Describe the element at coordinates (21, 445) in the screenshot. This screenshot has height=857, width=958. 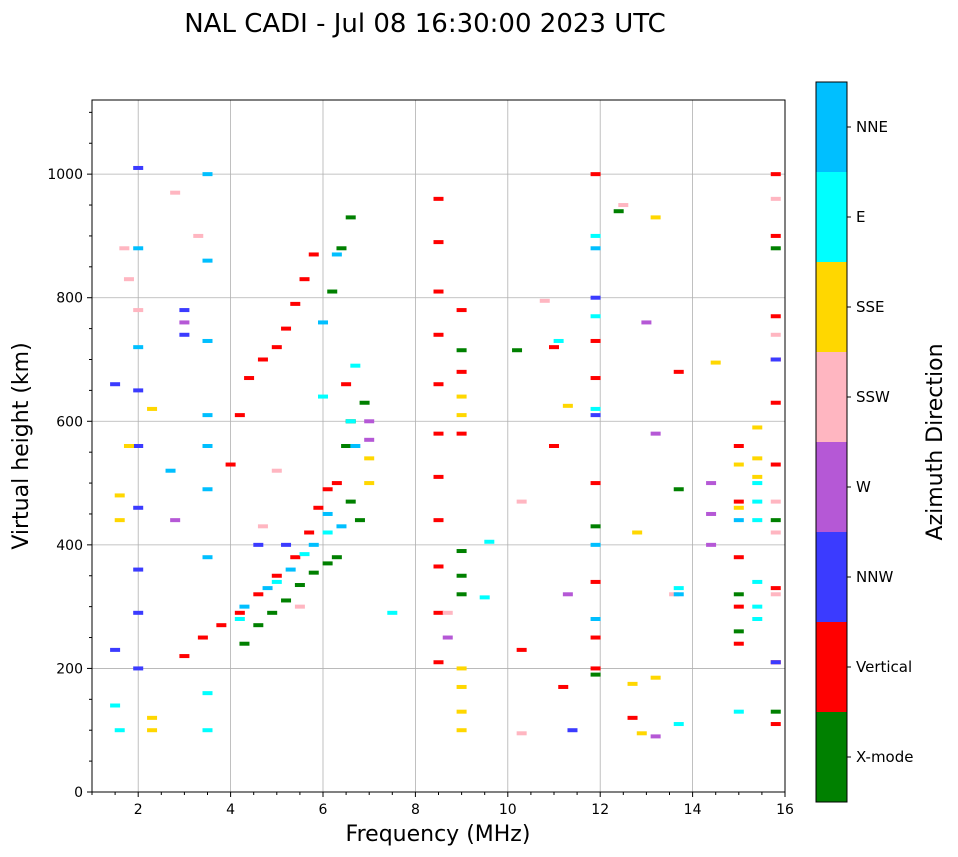
I see `y-axis-label: Virtual height (km)` at that location.